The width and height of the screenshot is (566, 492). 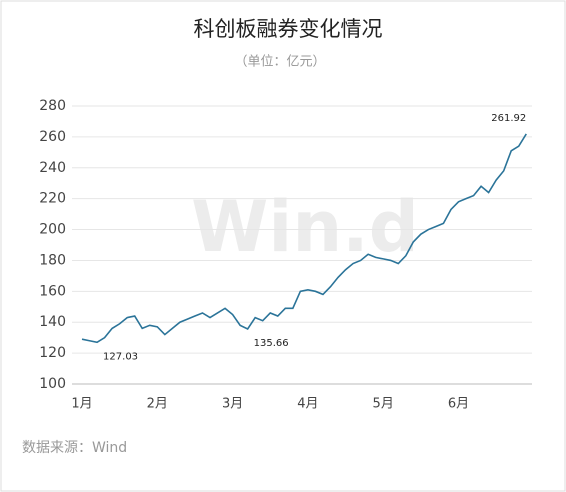 I want to click on watermark: Win.d, so click(x=305, y=227).